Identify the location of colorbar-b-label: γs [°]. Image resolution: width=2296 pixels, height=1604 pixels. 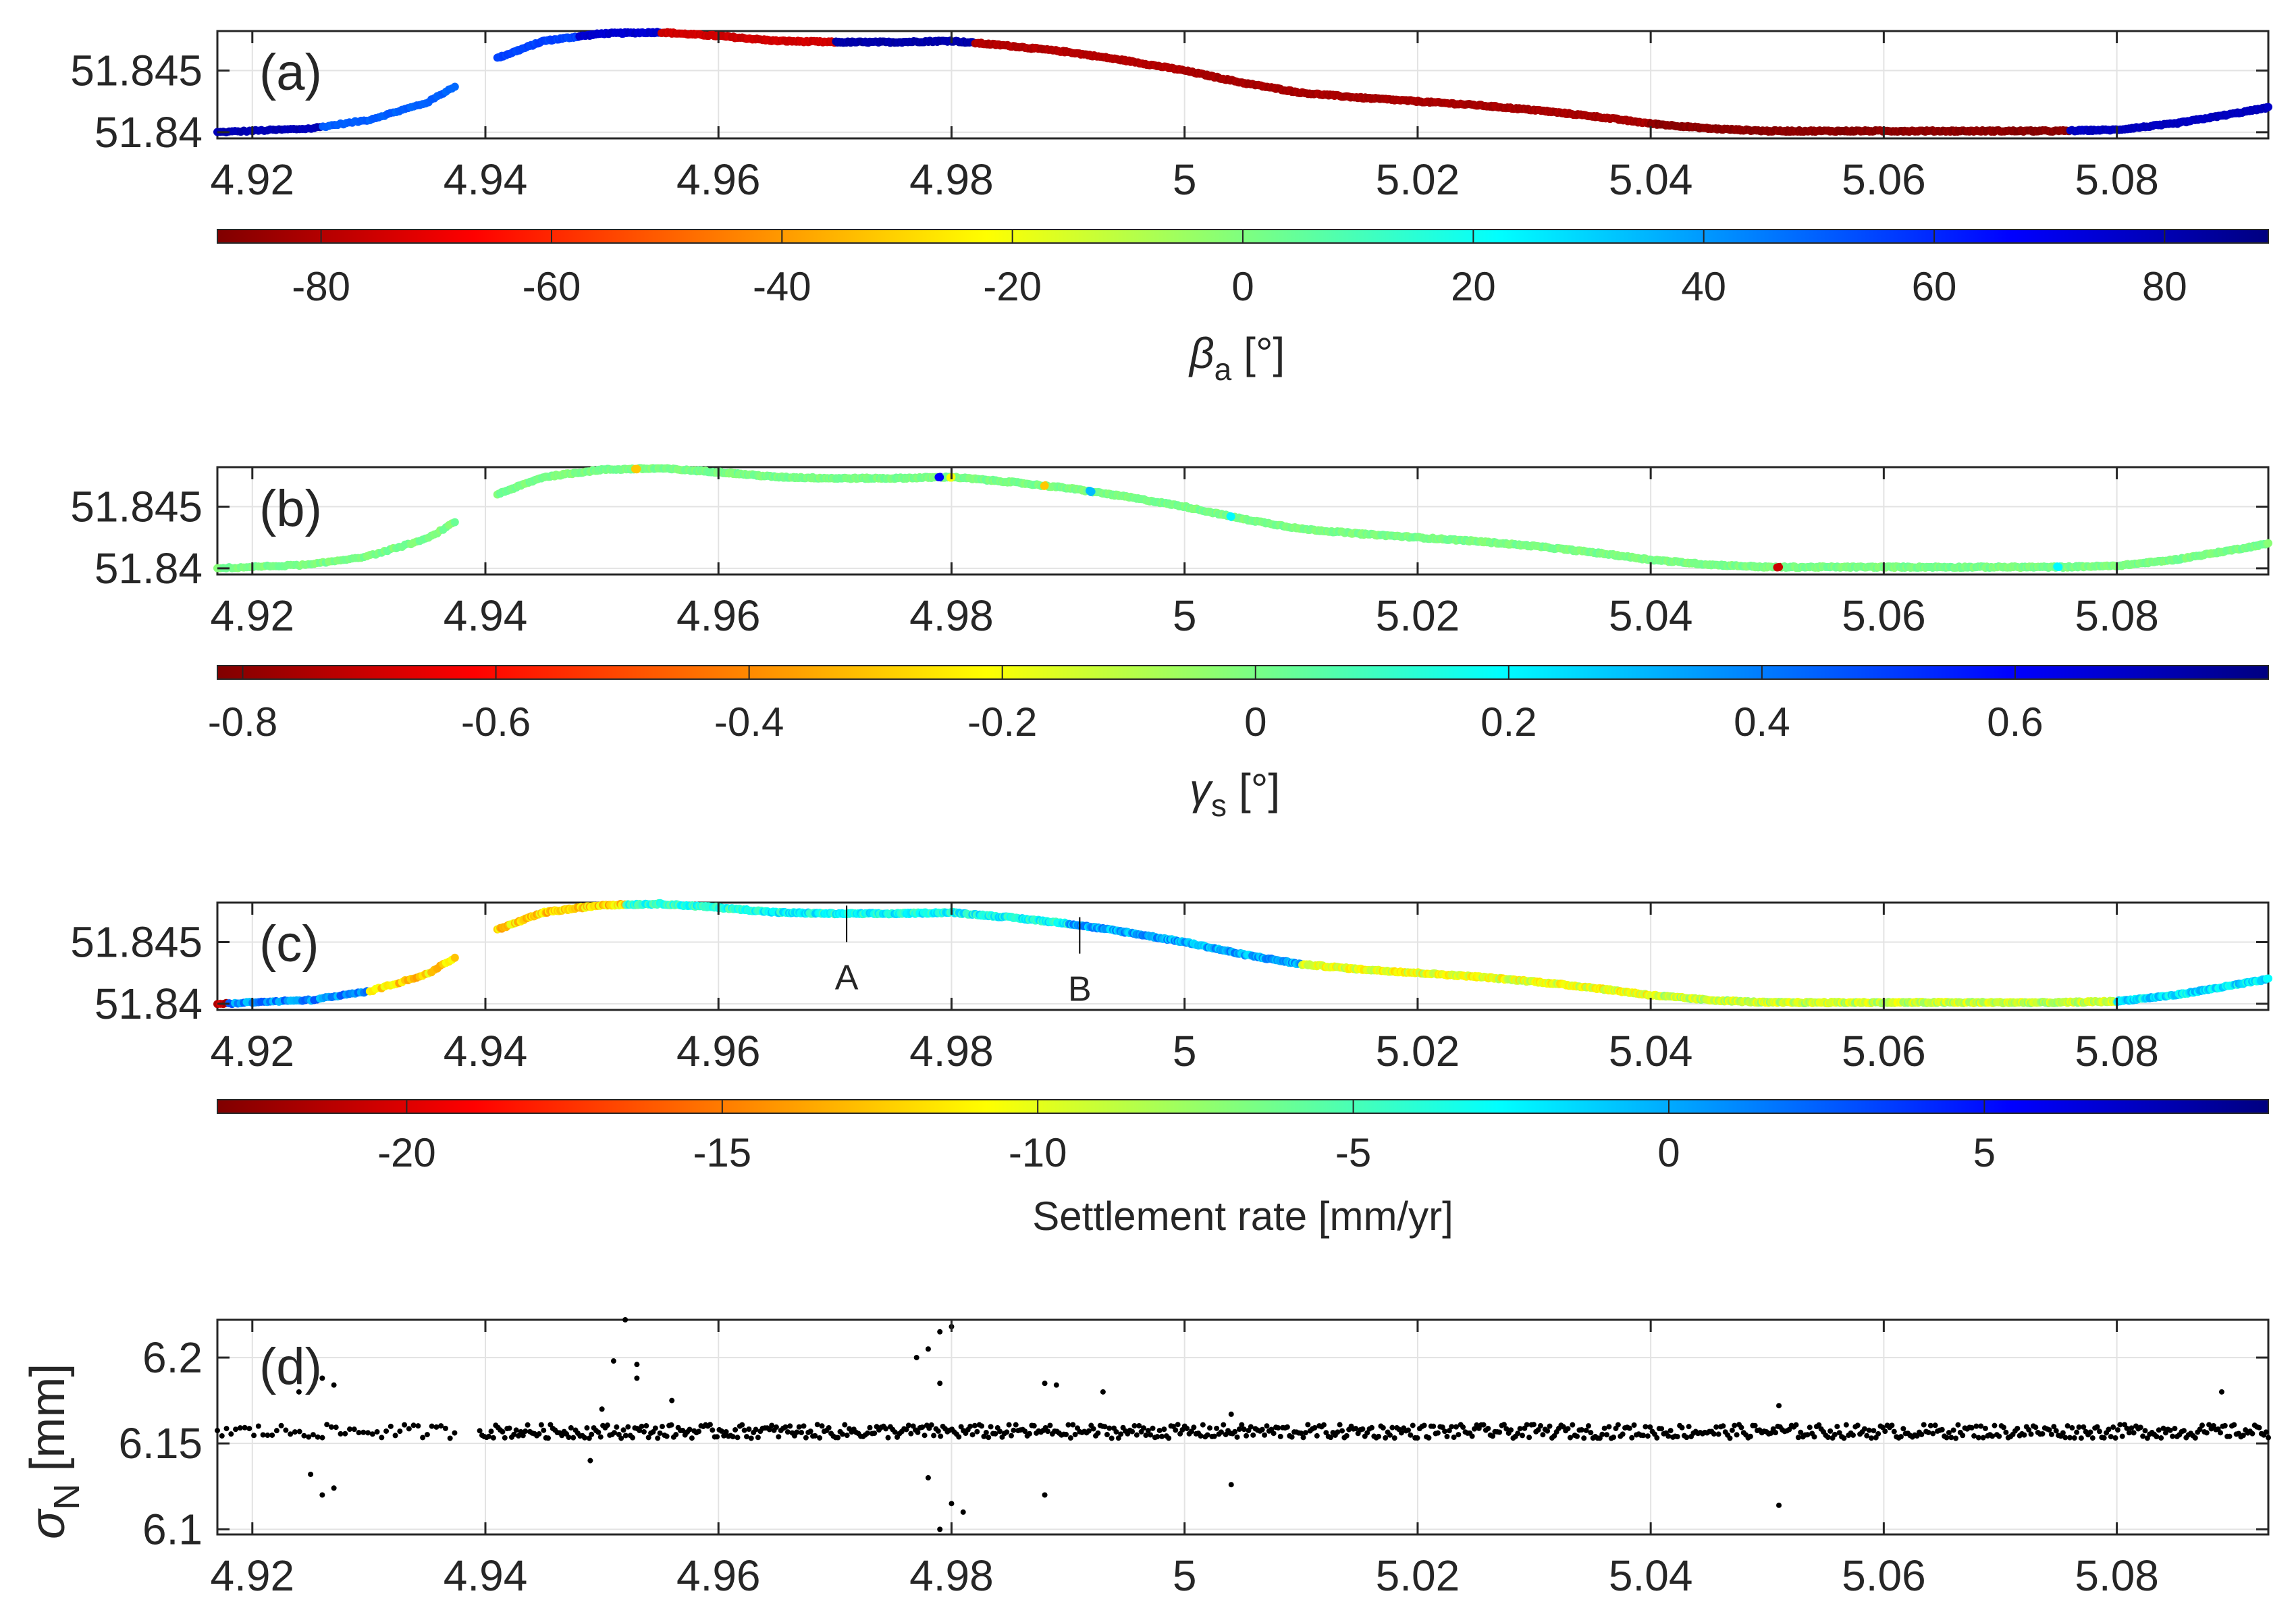
(1235, 794).